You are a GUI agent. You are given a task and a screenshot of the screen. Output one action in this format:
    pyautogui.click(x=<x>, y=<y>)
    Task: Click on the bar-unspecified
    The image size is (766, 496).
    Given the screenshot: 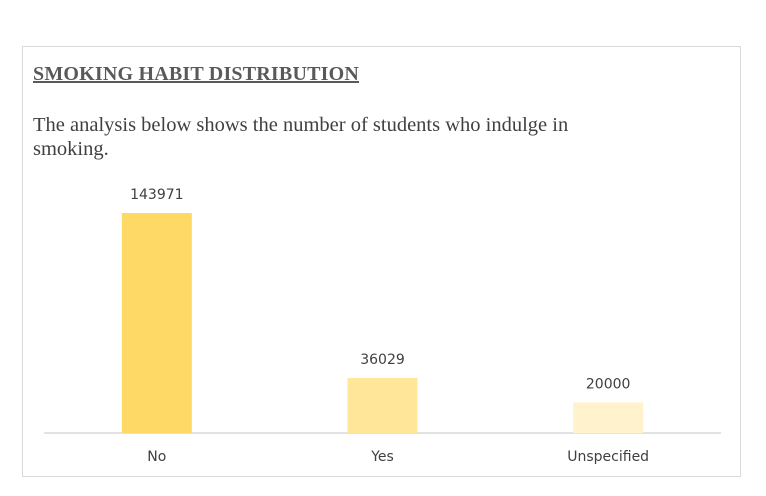 What is the action you would take?
    pyautogui.click(x=608, y=417)
    